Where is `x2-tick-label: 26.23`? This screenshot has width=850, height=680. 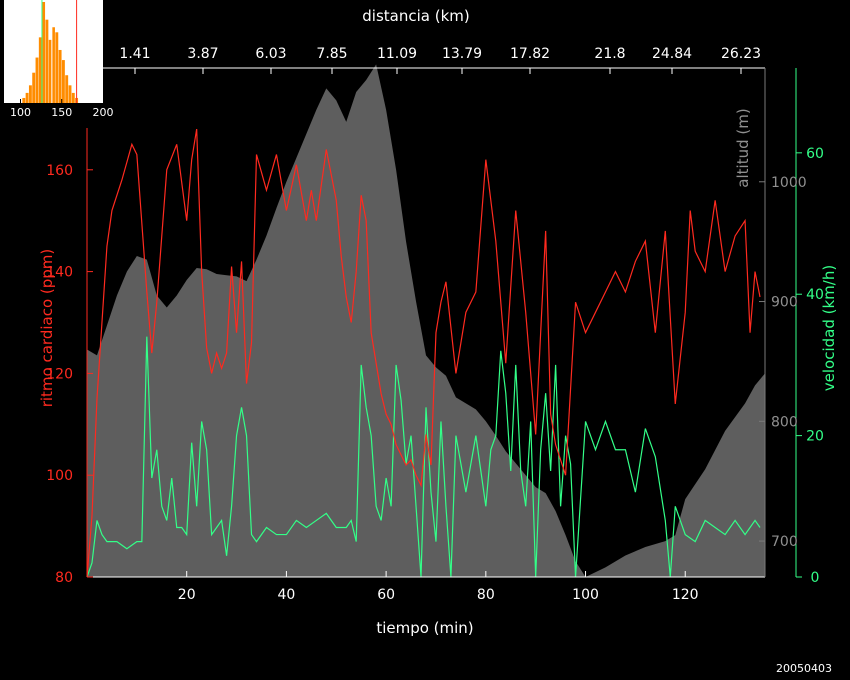 x2-tick-label: 26.23 is located at coordinates (741, 54).